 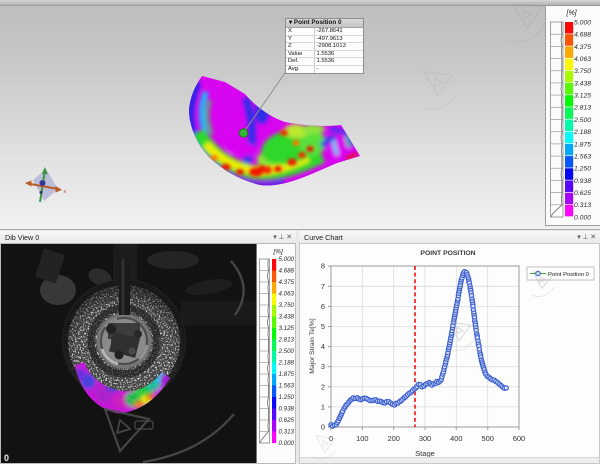 What do you see at coordinates (65, 192) in the screenshot?
I see `svg-text: x` at bounding box center [65, 192].